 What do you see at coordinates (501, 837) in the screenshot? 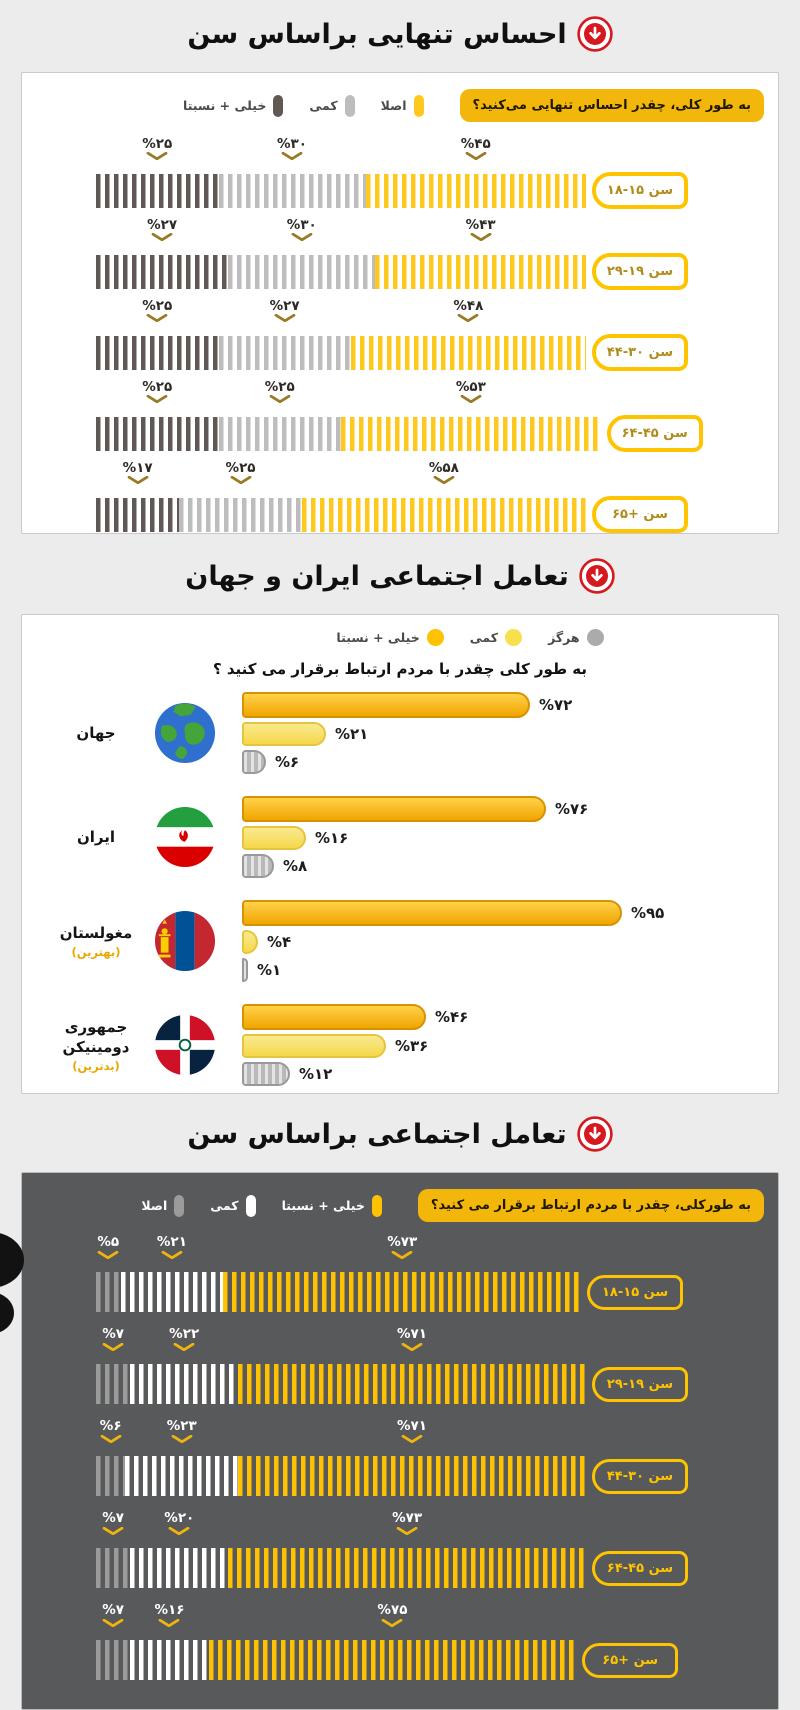
I see `country-bars: %۷۶ %۱۶ %۸` at bounding box center [501, 837].